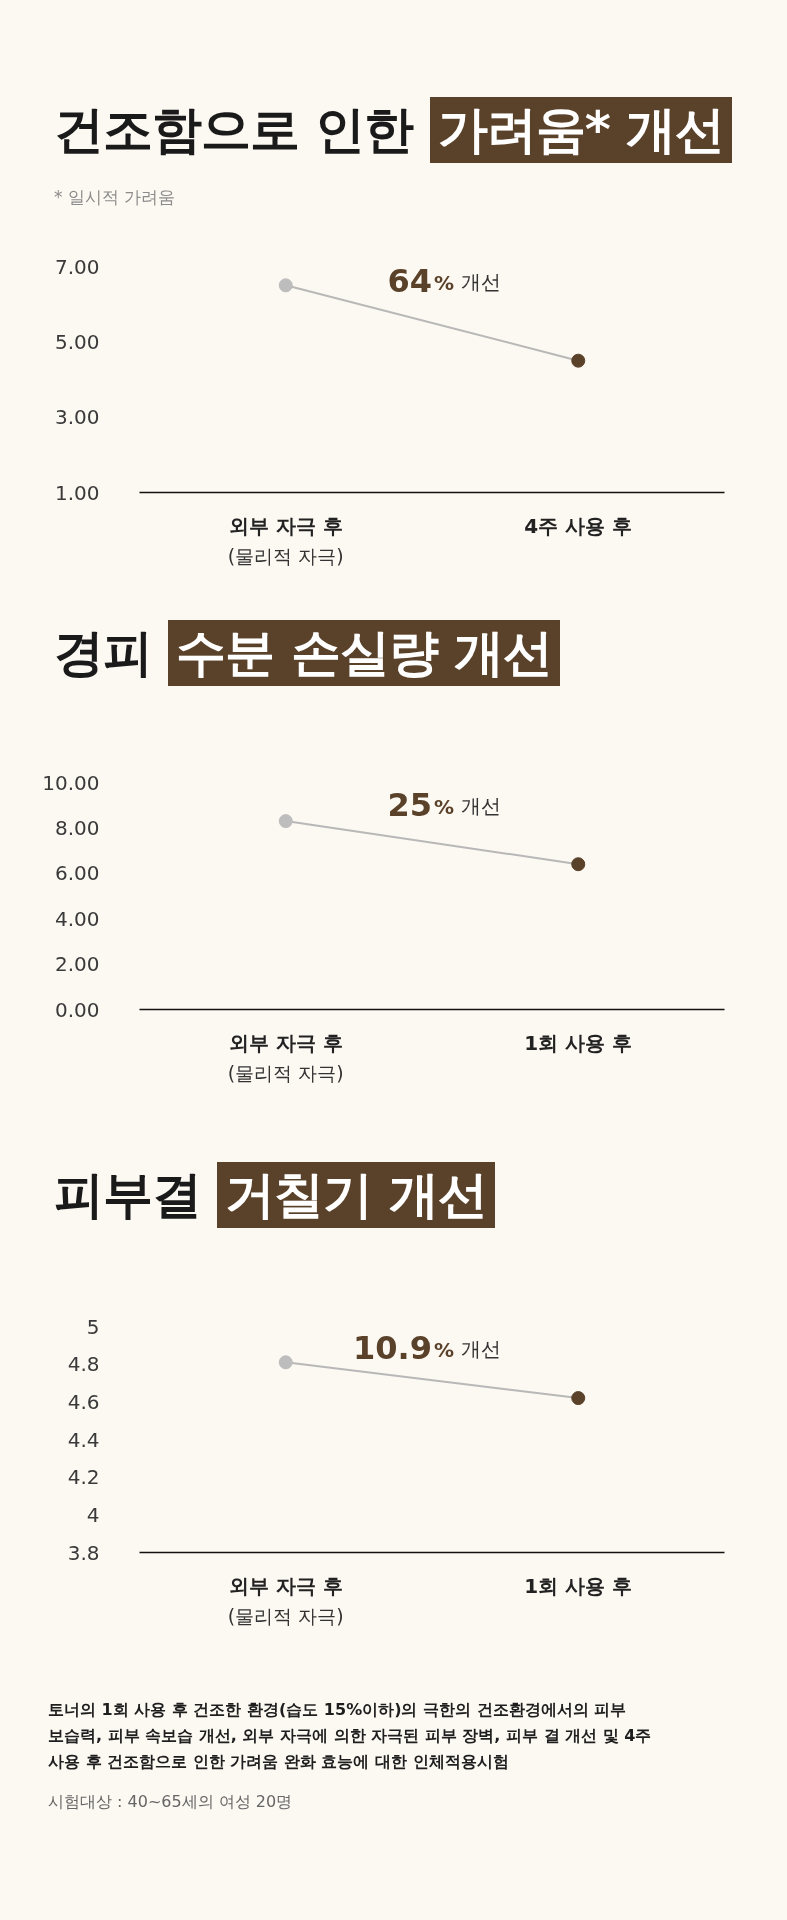 The image size is (787, 1920). Describe the element at coordinates (83, 1401) in the screenshot. I see `y-tick-label: 4.6` at that location.